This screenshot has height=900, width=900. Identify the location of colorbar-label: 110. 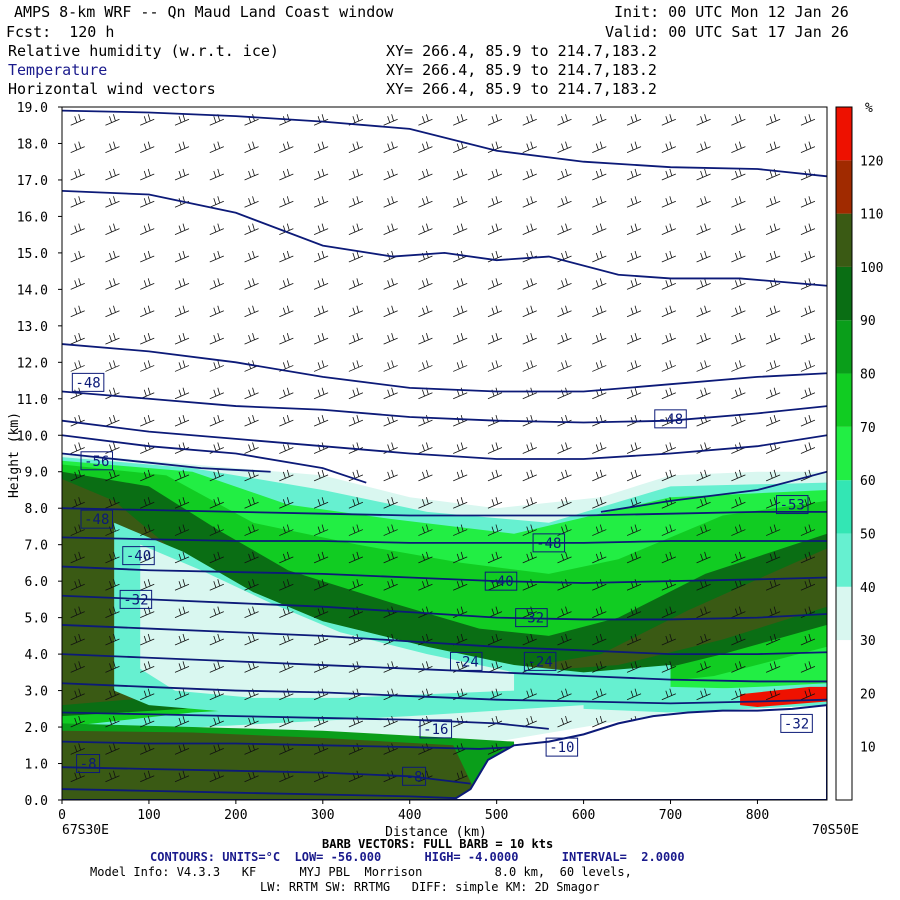
(871, 215).